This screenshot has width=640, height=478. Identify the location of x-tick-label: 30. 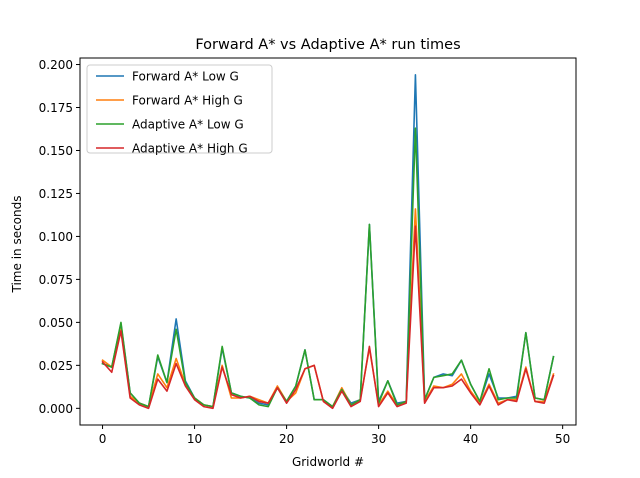
(378, 439).